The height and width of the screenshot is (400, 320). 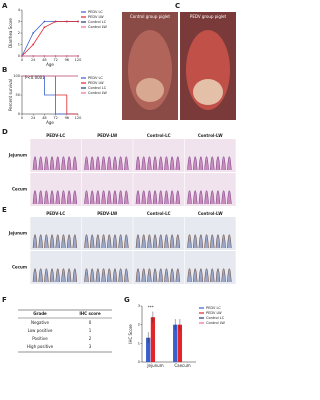 What do you see at coordinates (40, 313) in the screenshot?
I see `table-header: Grade` at bounding box center [40, 313].